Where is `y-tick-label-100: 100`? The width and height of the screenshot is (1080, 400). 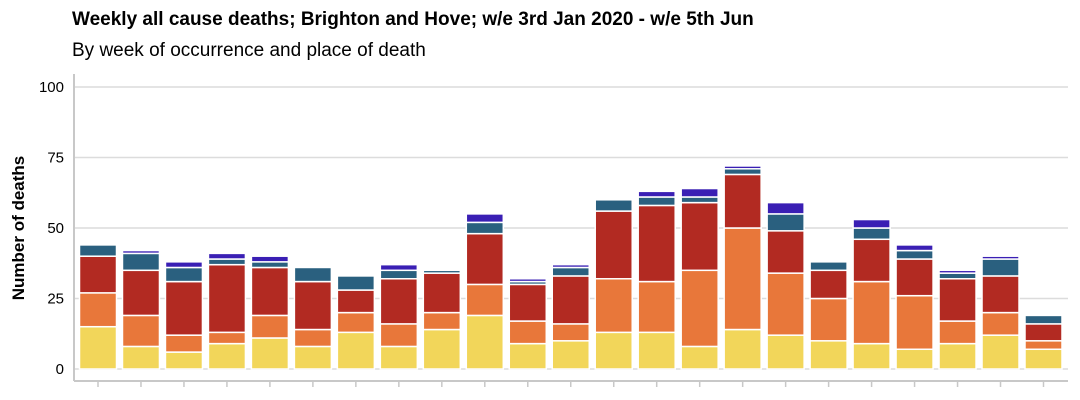
y-tick-label-100: 100 is located at coordinates (51, 87).